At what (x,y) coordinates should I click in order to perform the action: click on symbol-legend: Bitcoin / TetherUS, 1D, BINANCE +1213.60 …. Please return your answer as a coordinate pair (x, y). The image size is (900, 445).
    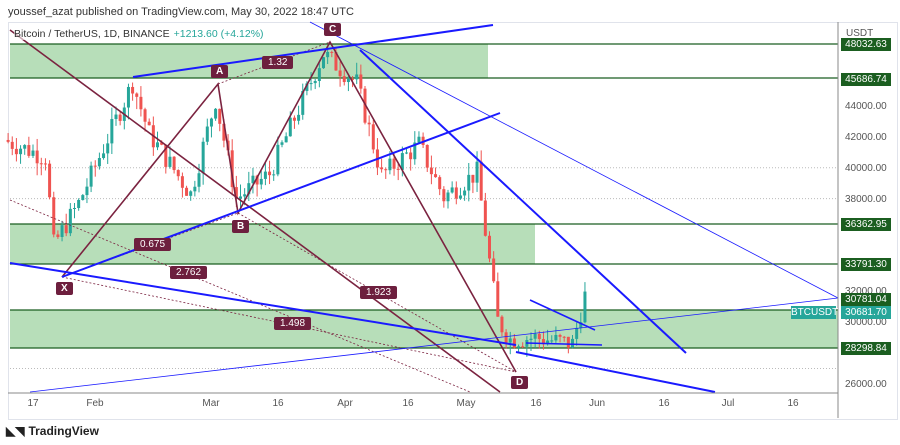
    Looking at the image, I should click on (139, 34).